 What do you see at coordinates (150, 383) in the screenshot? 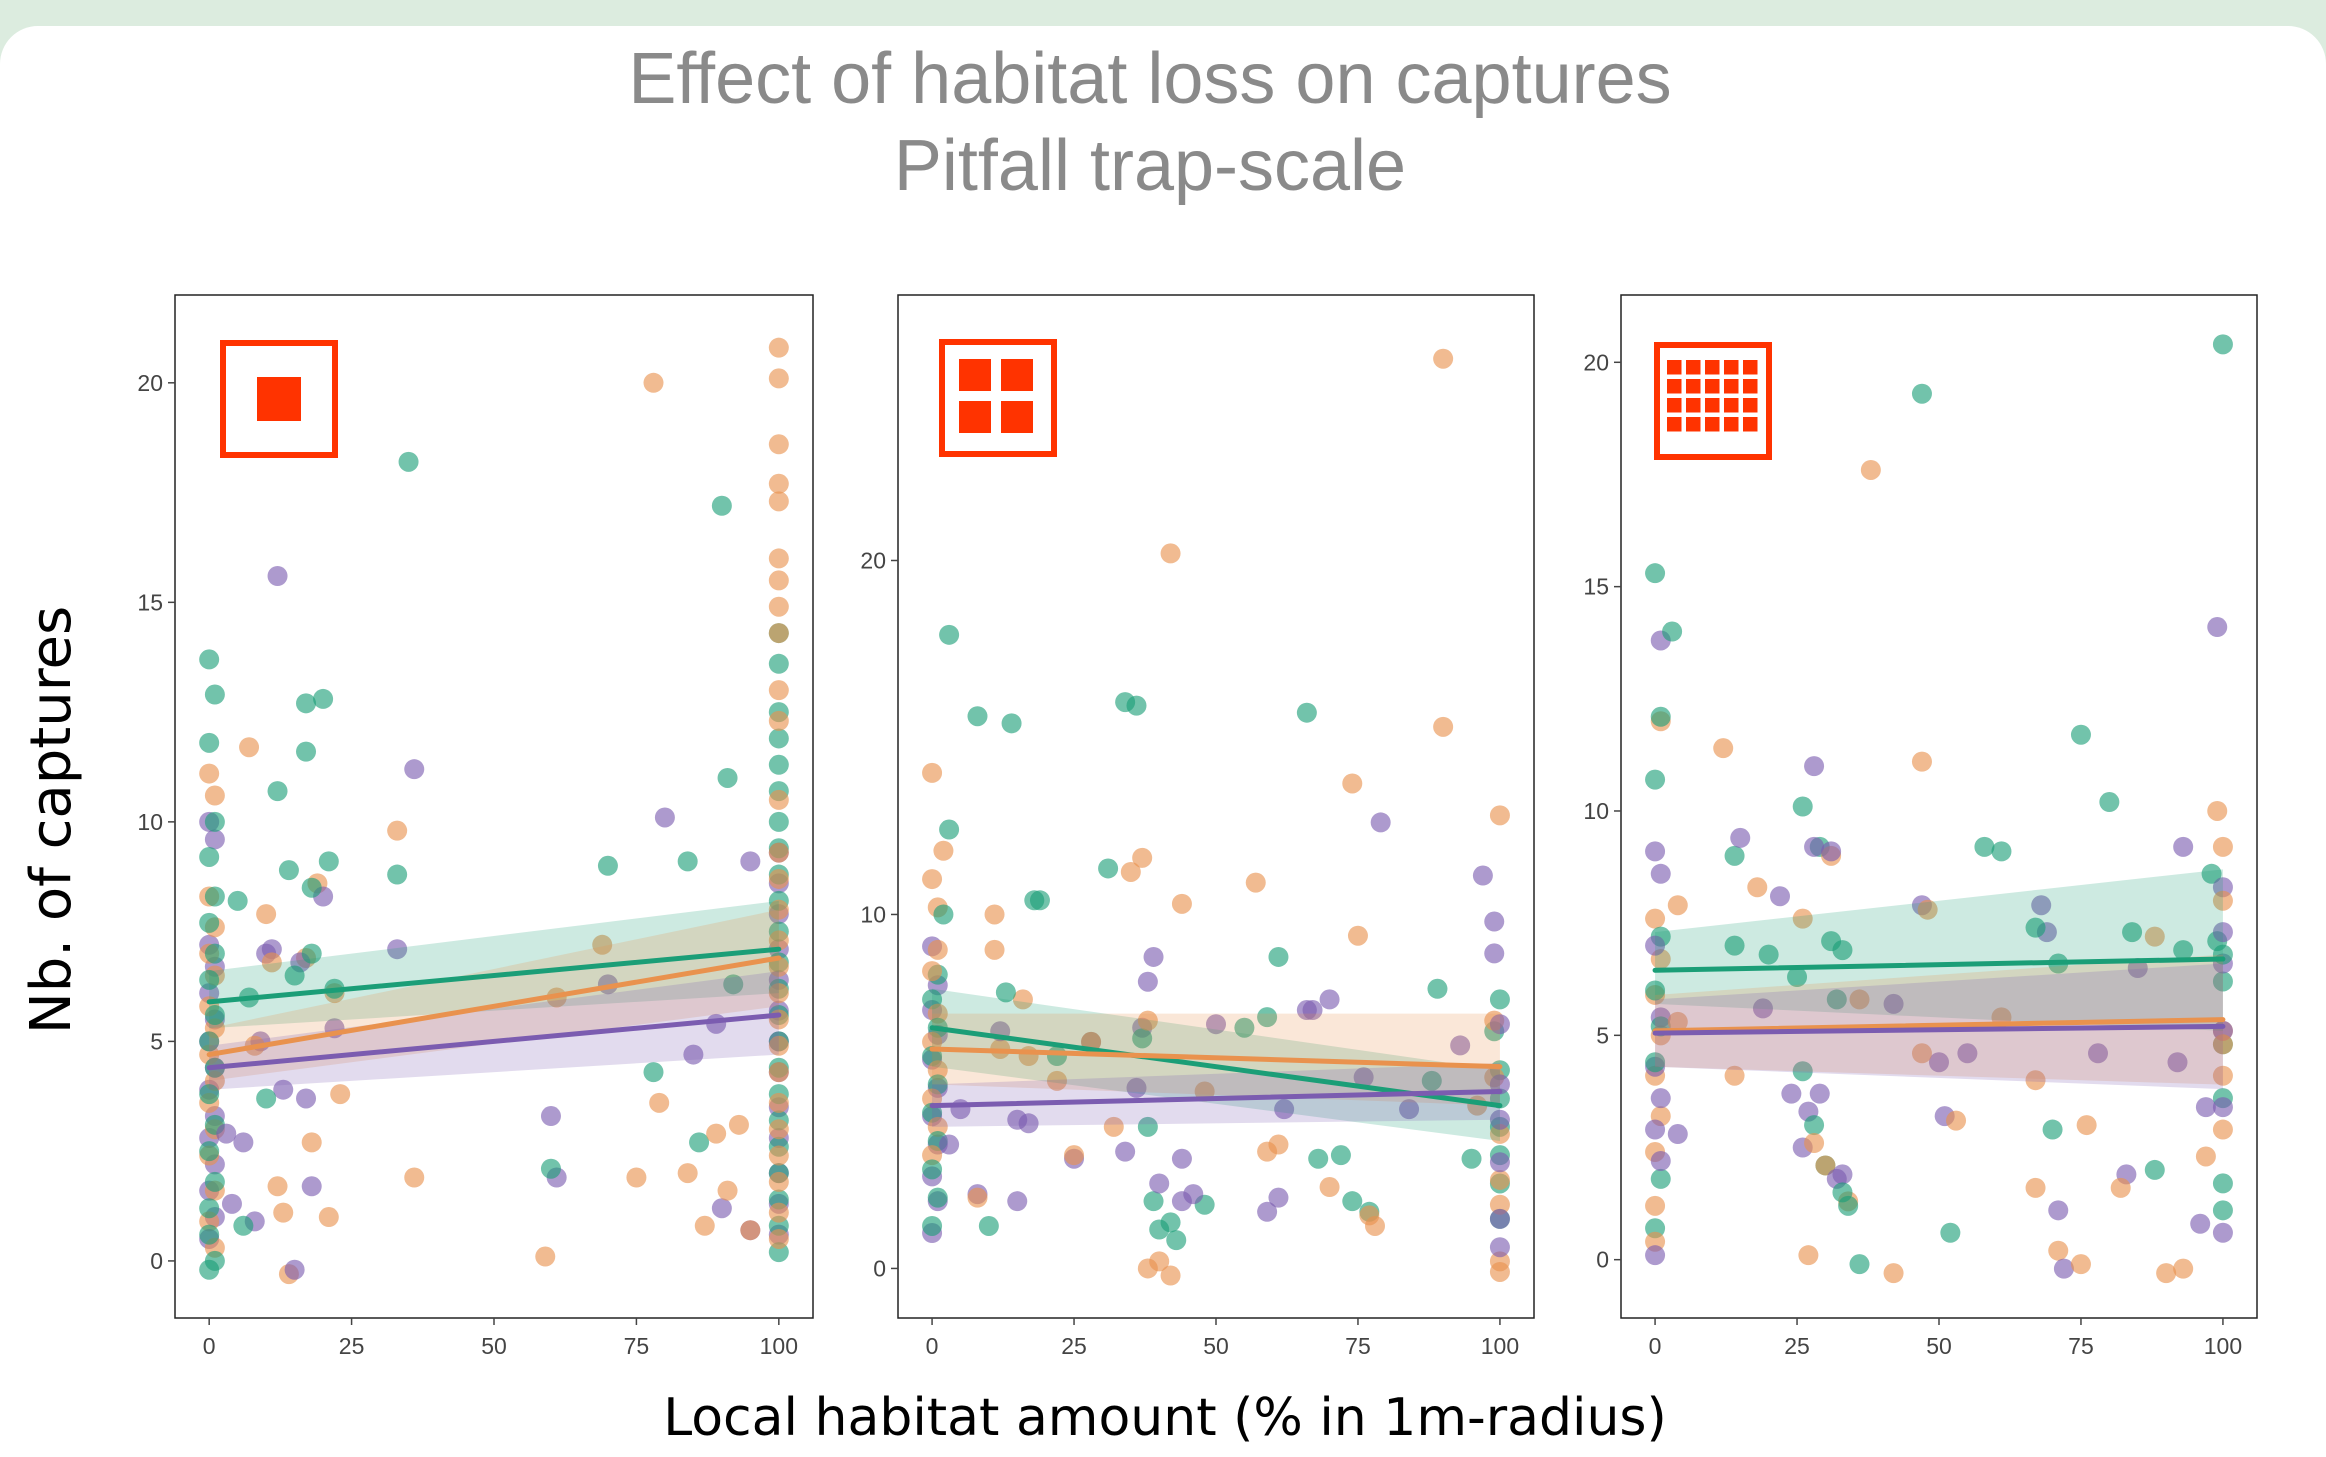
I see `y-tick-label: 20` at bounding box center [150, 383].